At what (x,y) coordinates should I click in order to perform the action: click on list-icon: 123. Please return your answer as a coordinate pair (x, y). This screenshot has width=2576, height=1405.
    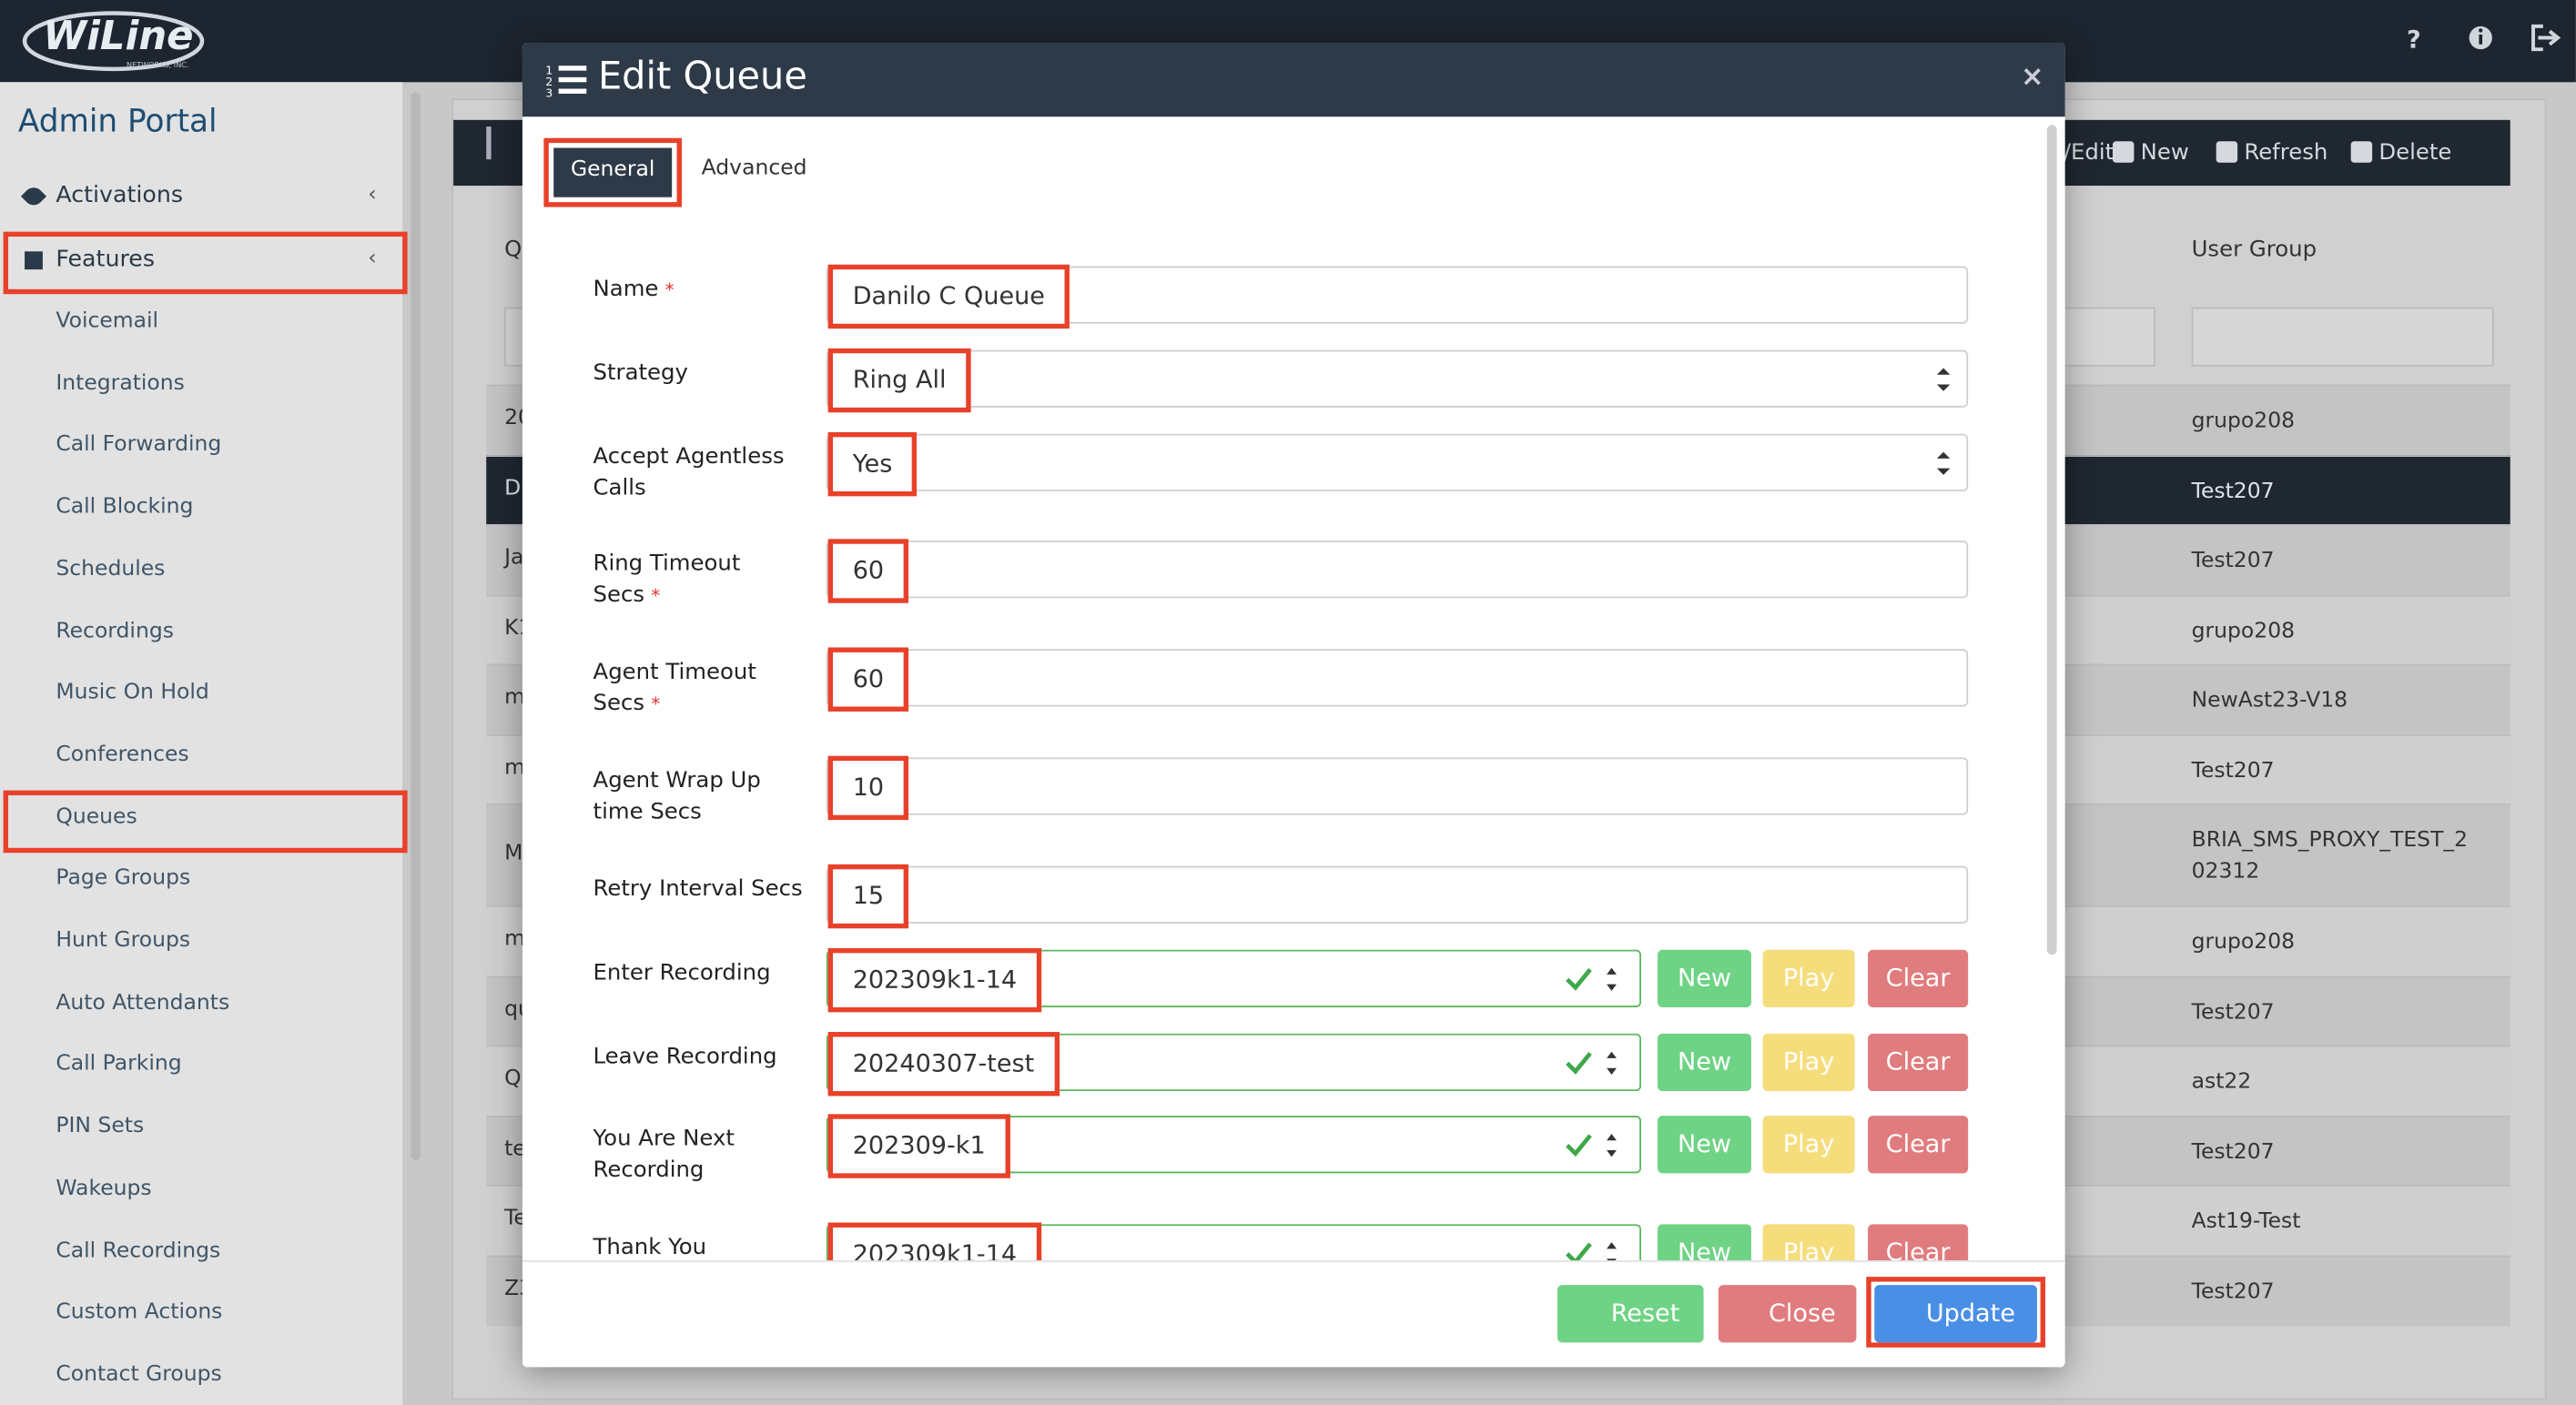
    Looking at the image, I should click on (566, 81).